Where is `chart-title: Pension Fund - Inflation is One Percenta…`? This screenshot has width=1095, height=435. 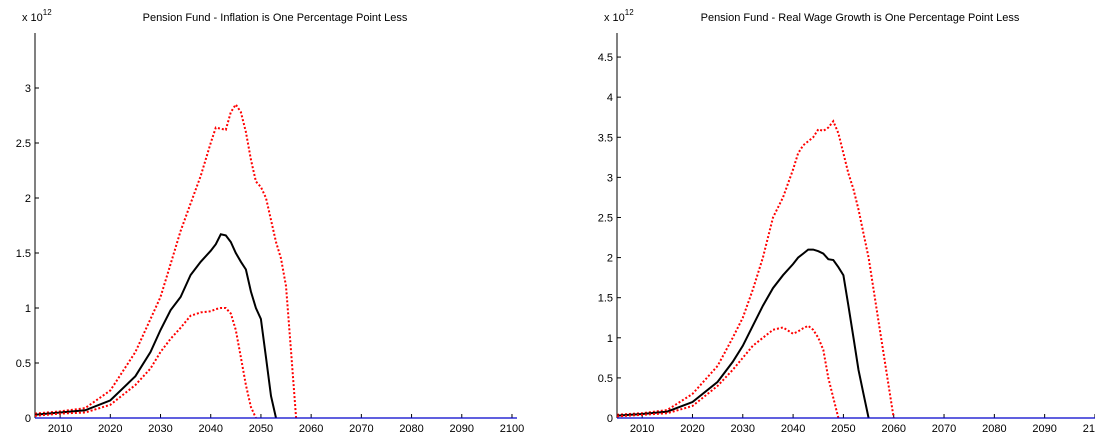 chart-title: Pension Fund - Inflation is One Percenta… is located at coordinates (275, 18).